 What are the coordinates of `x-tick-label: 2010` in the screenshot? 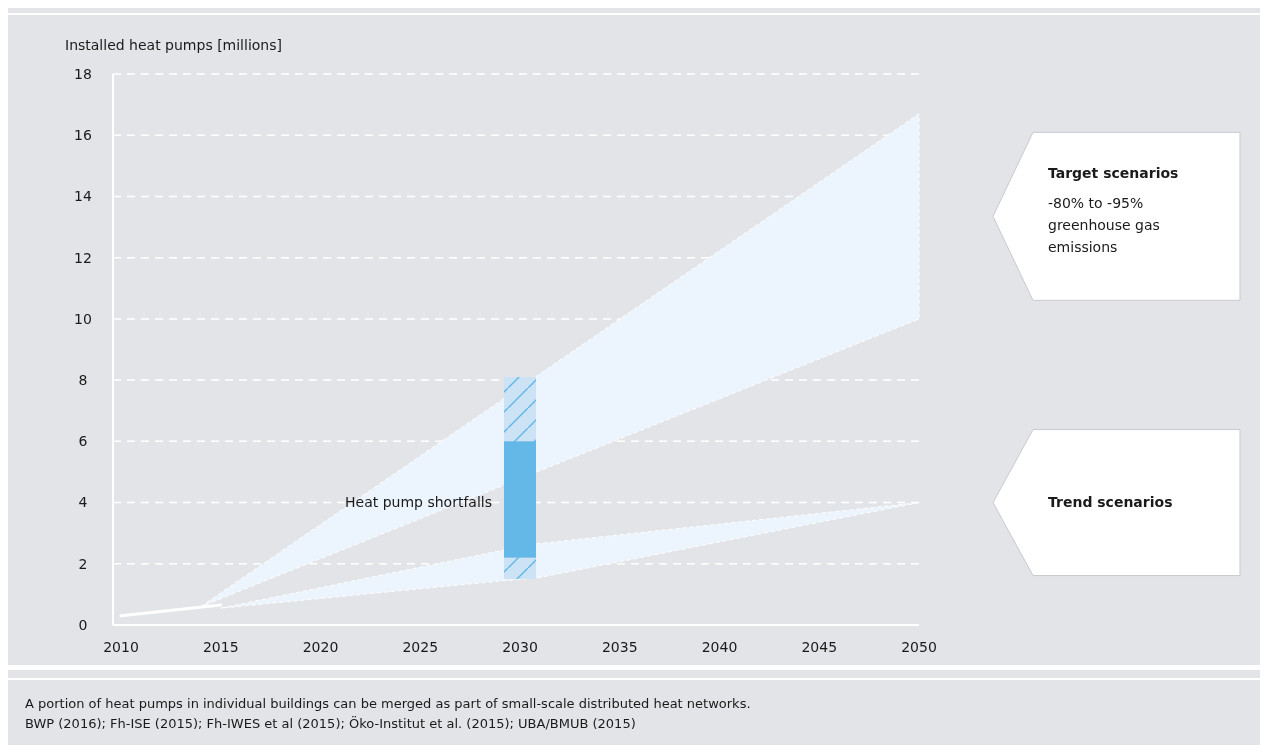 It's located at (121, 647).